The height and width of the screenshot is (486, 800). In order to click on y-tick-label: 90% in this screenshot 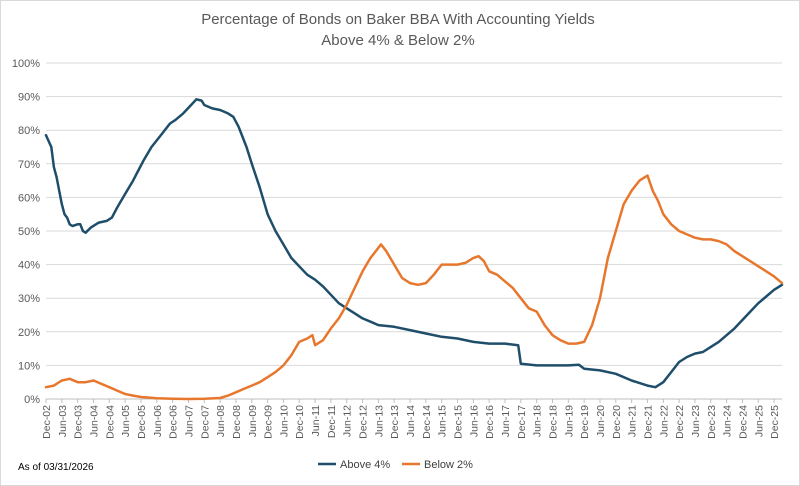, I will do `click(29, 98)`.